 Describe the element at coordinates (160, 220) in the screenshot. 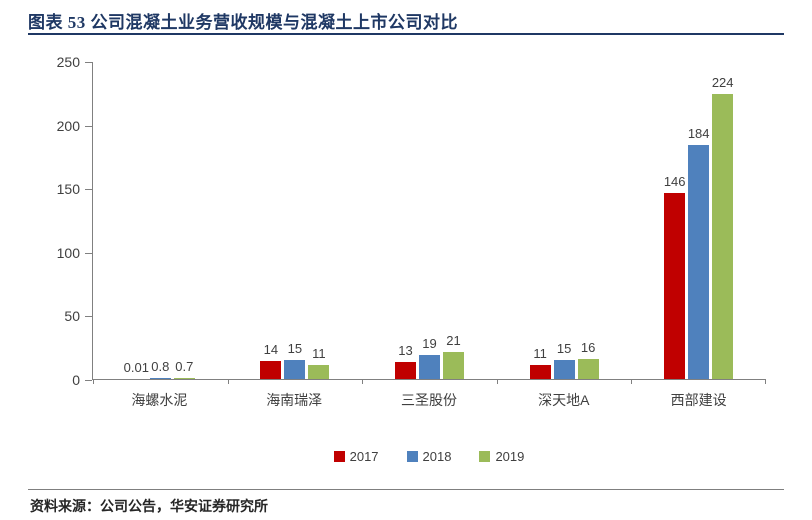

I see `bar-group-1: 0.01 0.8 0.7` at that location.